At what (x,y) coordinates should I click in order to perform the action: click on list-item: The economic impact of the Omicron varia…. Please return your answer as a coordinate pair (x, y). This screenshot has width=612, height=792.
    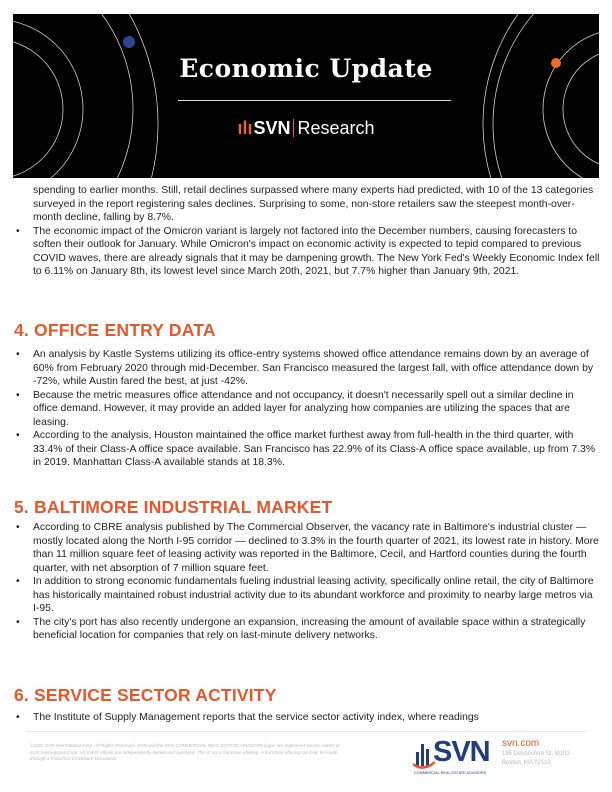
    Looking at the image, I should click on (307, 252).